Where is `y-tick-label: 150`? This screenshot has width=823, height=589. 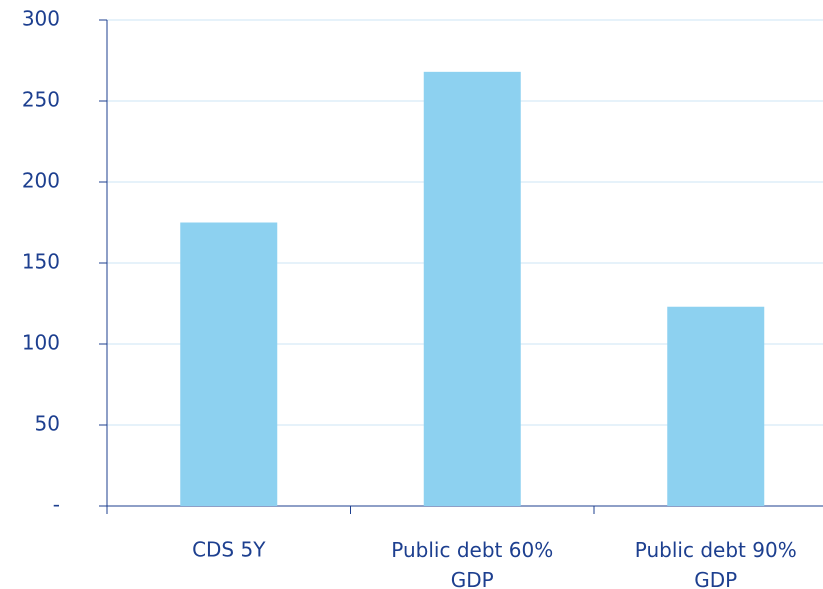
y-tick-label: 150 is located at coordinates (41, 262).